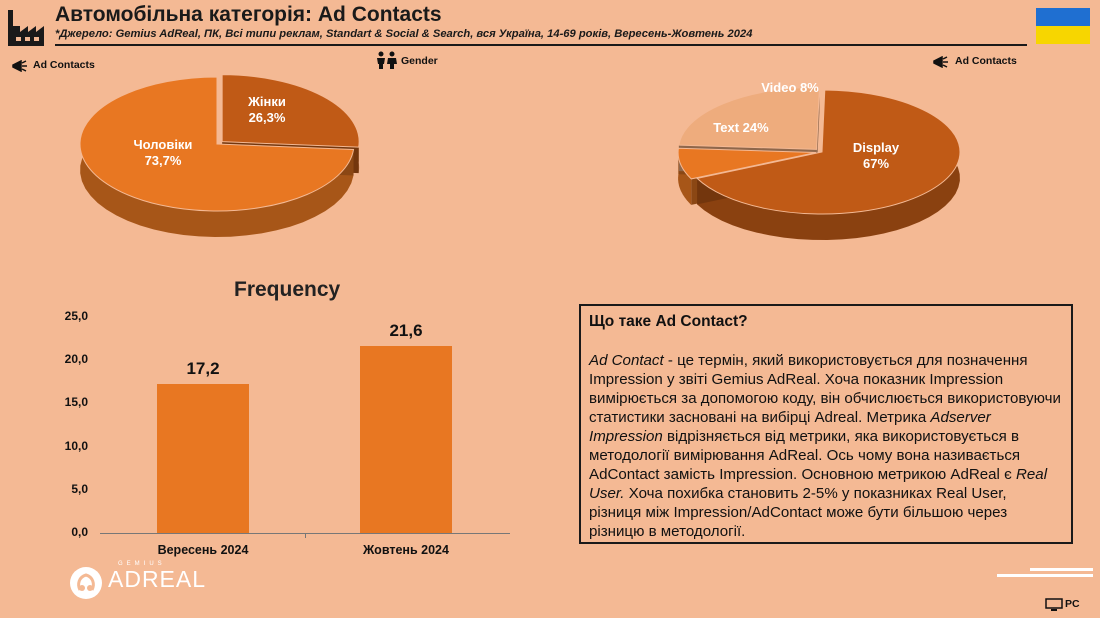  I want to click on pie-slice-display, so click(828, 152).